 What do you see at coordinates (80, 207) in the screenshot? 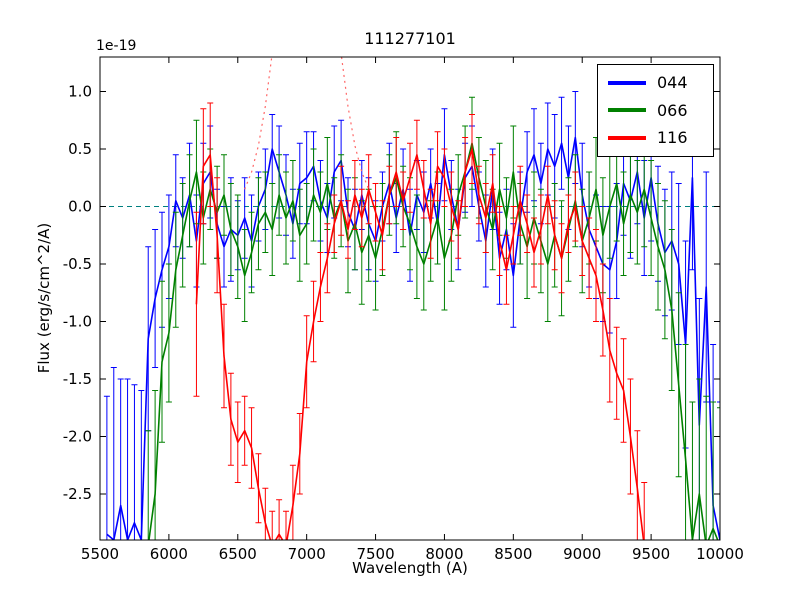
I see `y-tick-label: 0.0` at bounding box center [80, 207].